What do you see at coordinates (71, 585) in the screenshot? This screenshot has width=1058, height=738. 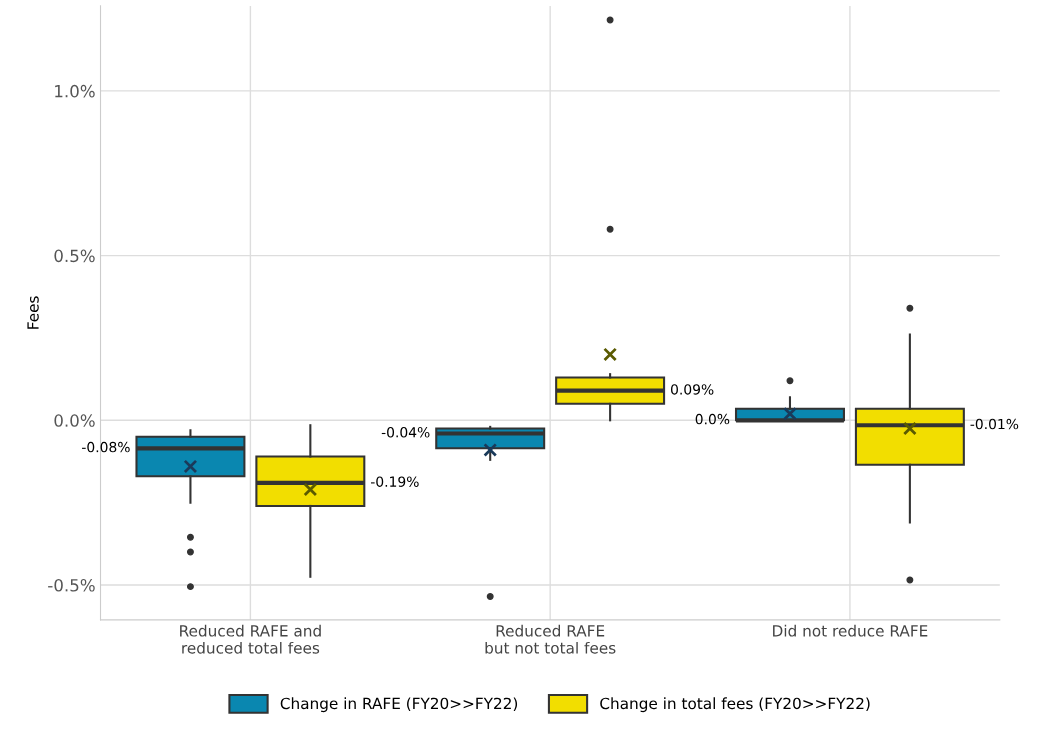 I see `y-tick-label: -0.5%` at bounding box center [71, 585].